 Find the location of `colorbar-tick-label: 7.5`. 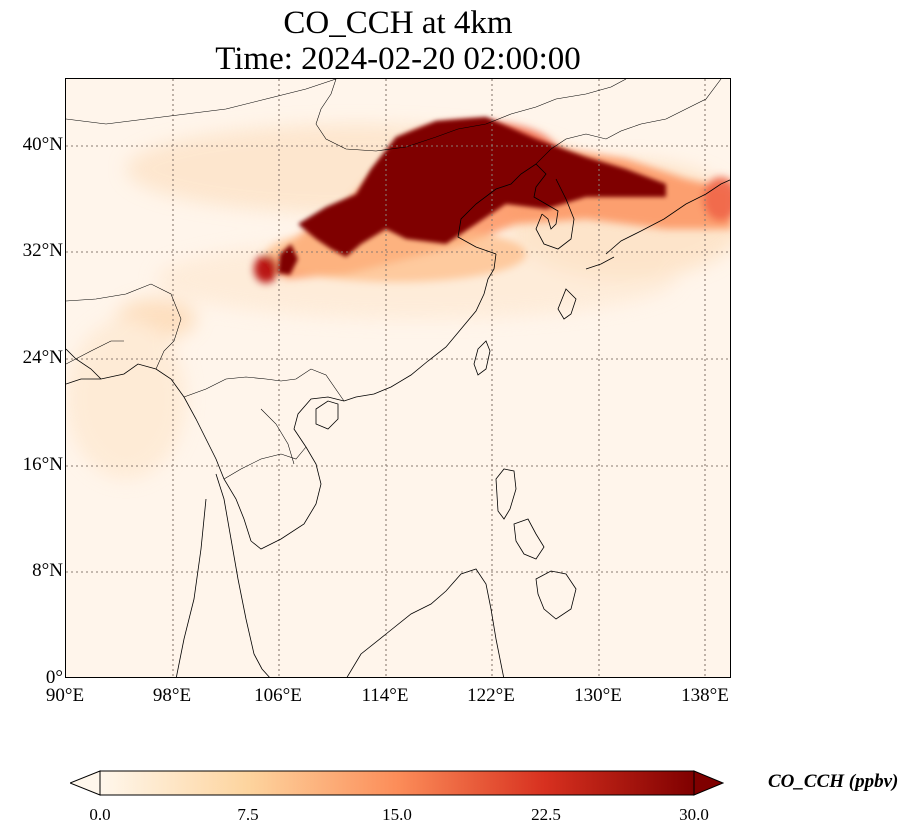

colorbar-tick-label: 7.5 is located at coordinates (248, 814).